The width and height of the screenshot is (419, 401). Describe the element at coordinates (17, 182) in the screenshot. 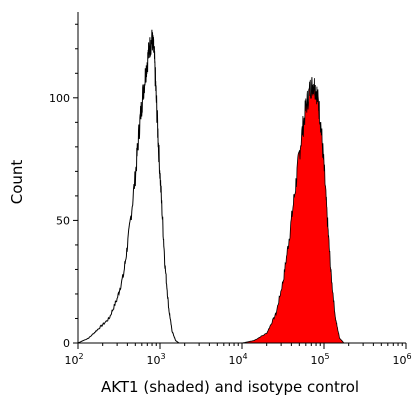

I see `y-axis-title: Count` at that location.